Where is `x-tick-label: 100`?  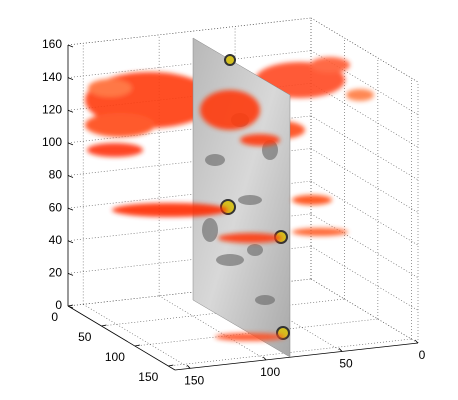 x-tick-label: 100 is located at coordinates (115, 357).